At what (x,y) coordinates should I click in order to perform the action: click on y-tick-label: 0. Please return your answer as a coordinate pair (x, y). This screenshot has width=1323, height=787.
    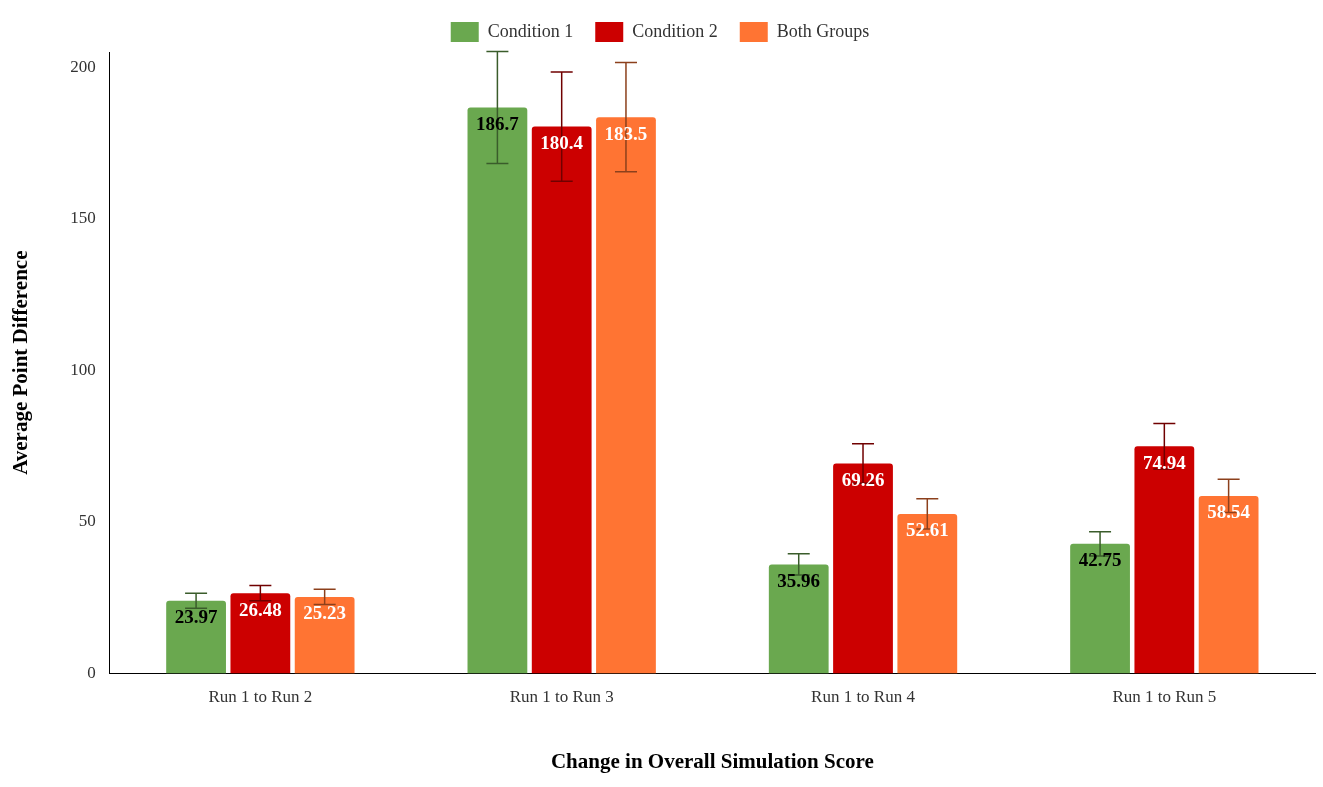
    Looking at the image, I should click on (91, 672).